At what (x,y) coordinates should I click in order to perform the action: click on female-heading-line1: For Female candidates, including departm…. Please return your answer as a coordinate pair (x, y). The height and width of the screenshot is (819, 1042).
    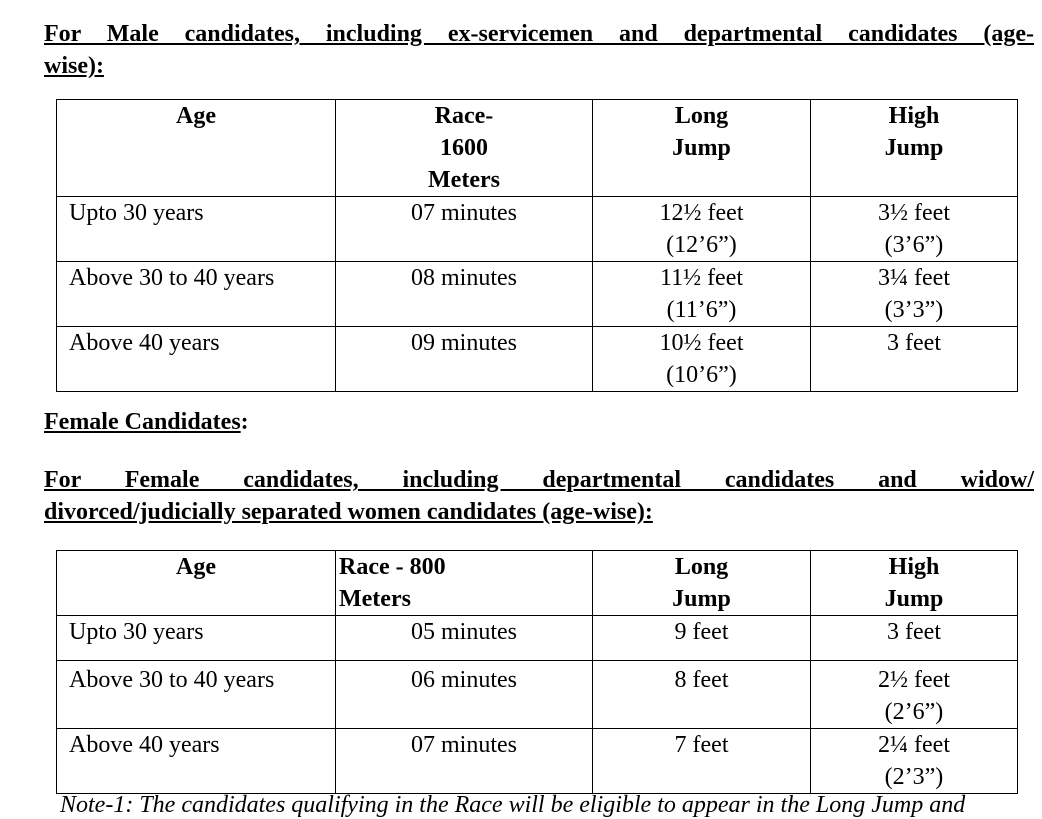
    Looking at the image, I should click on (539, 480).